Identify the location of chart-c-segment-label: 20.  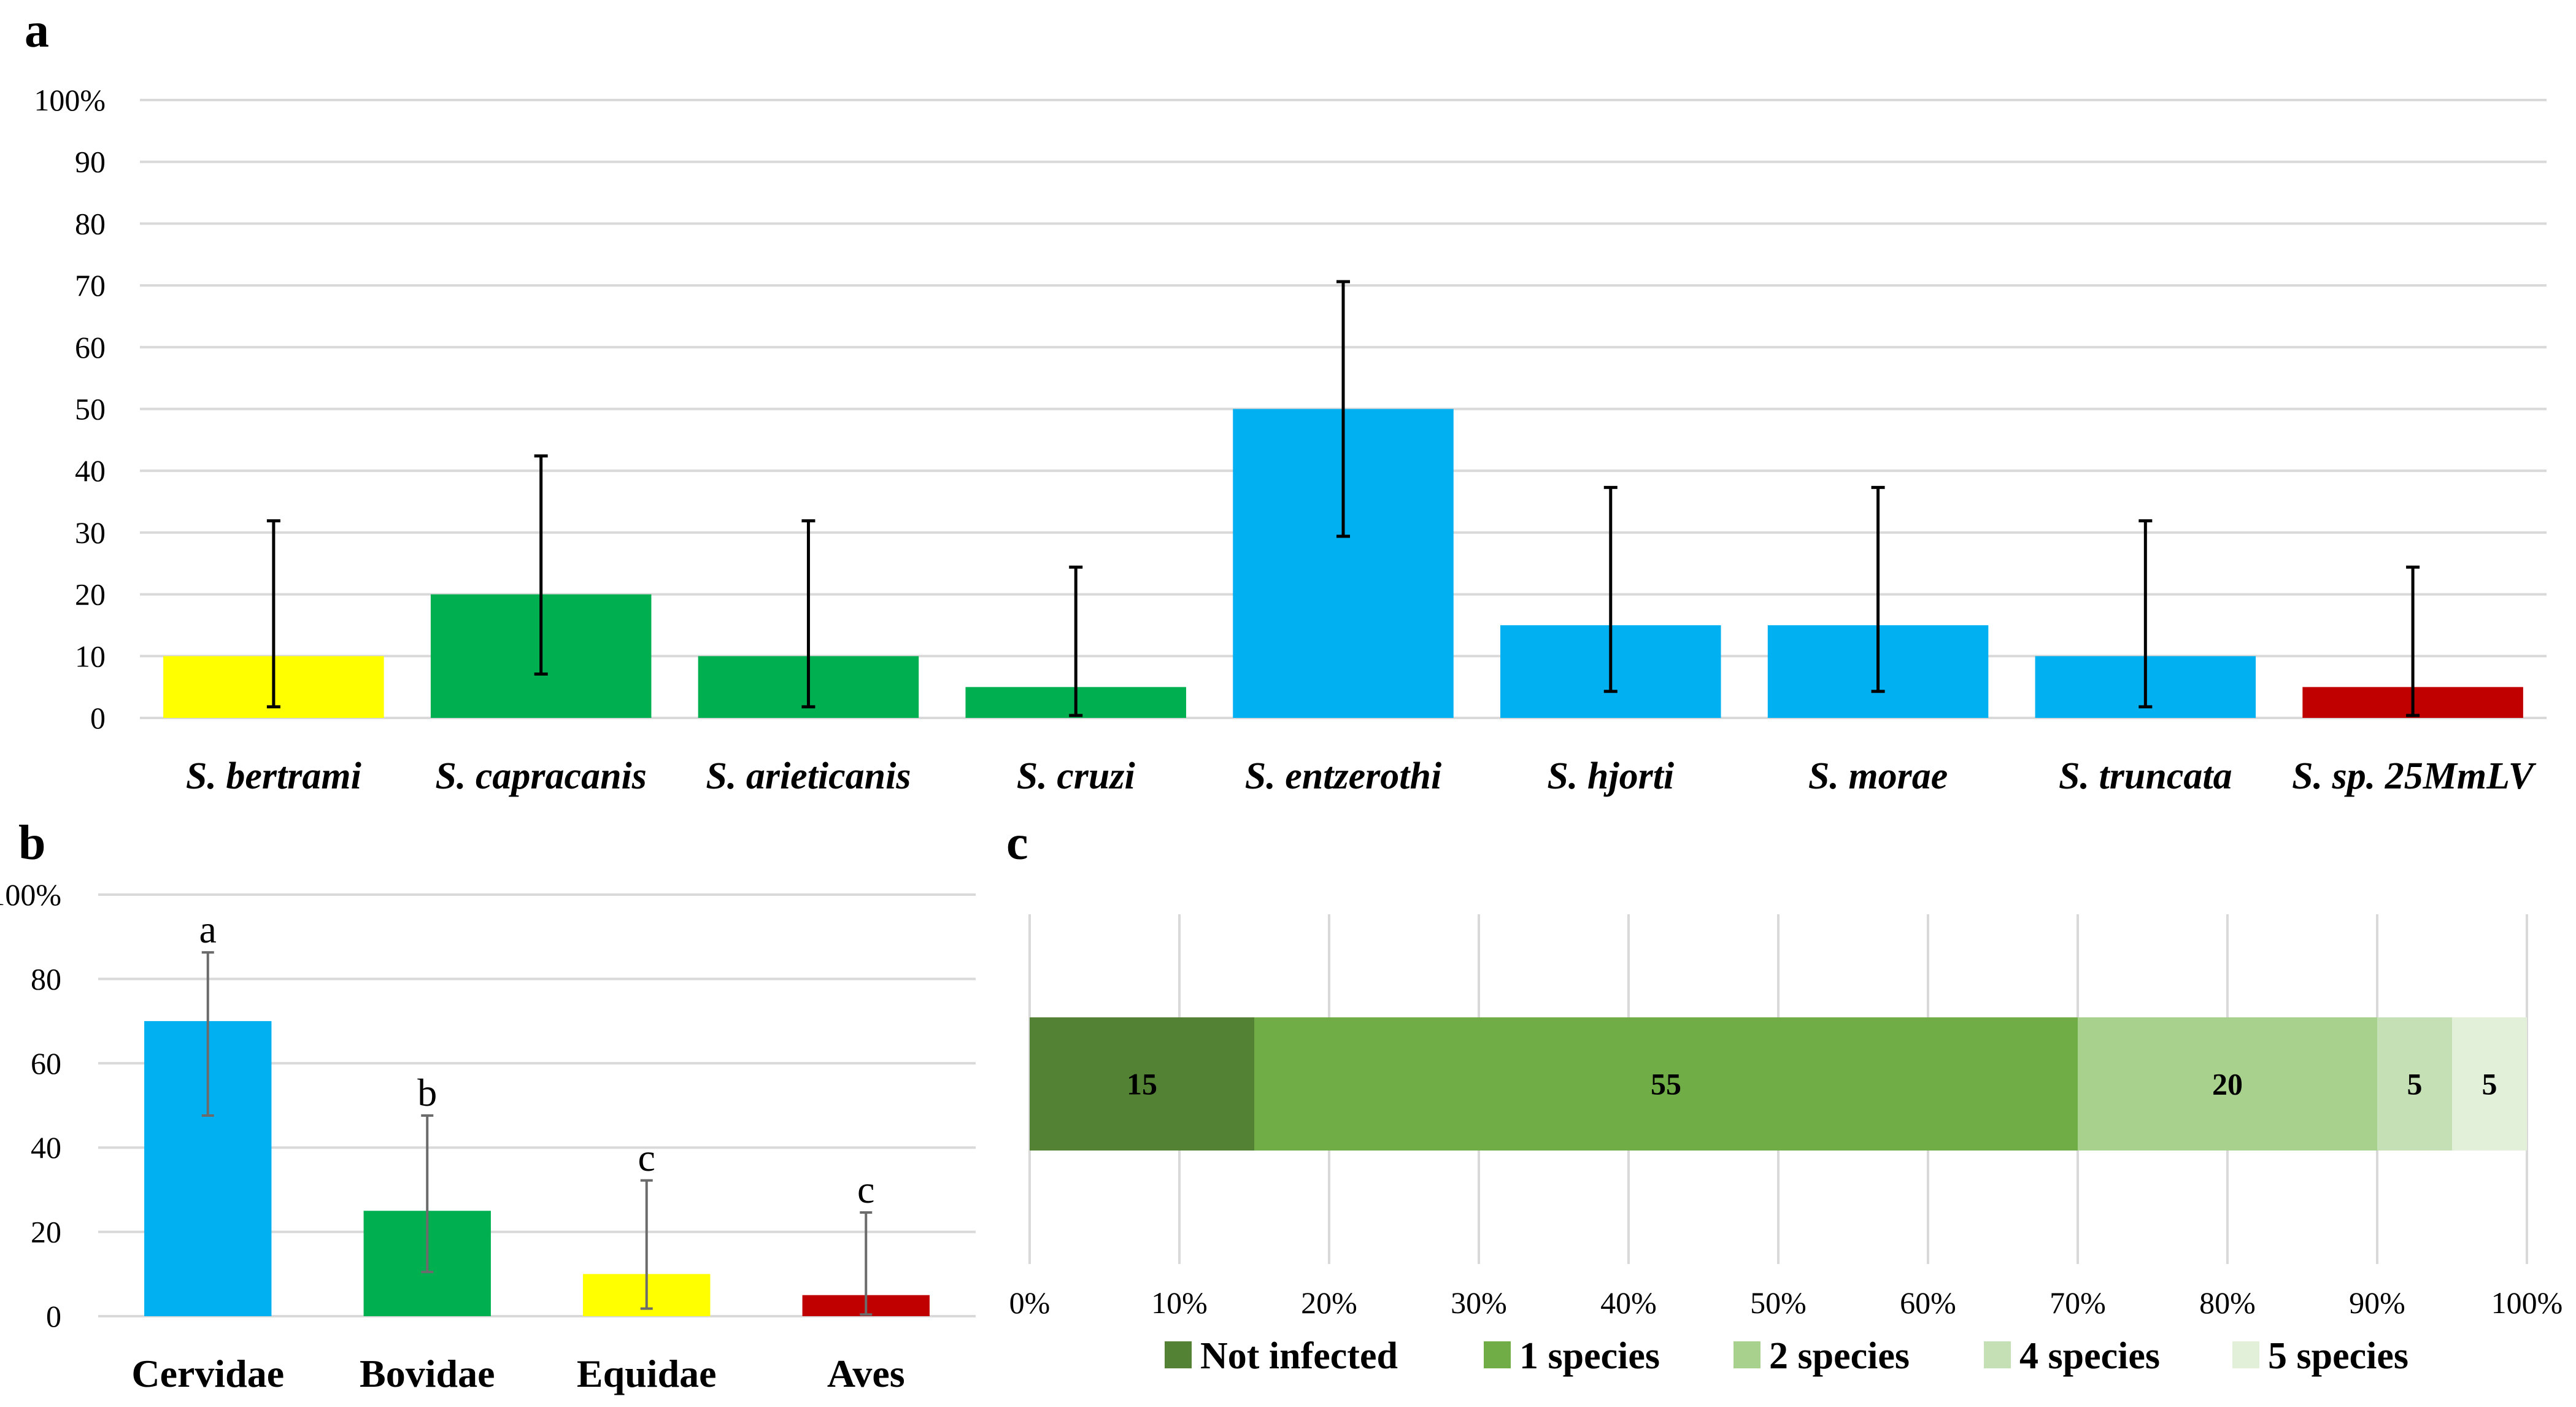
(2227, 1084).